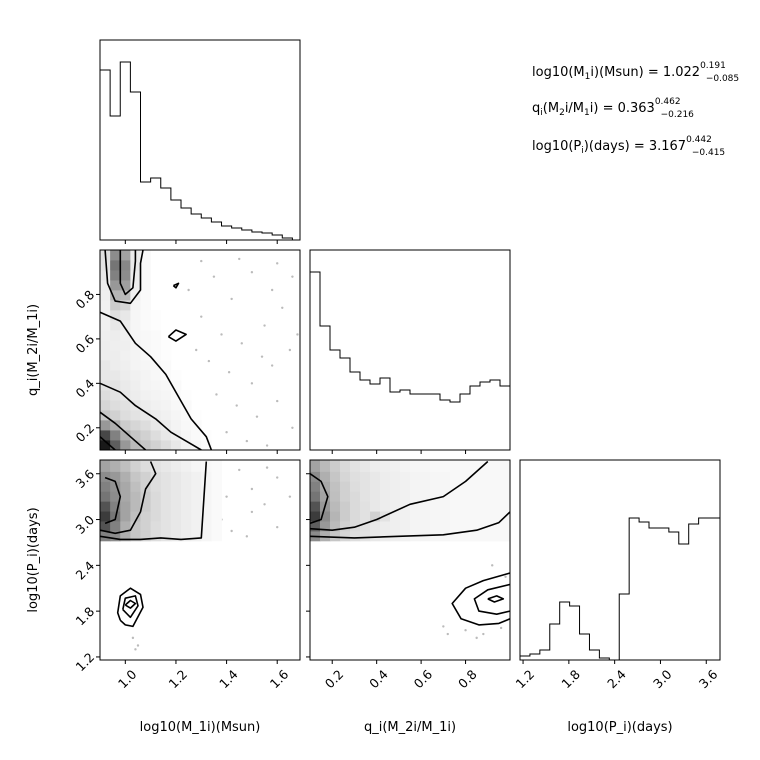  Describe the element at coordinates (570, 679) in the screenshot. I see `x-tick-label: 1.8` at that location.